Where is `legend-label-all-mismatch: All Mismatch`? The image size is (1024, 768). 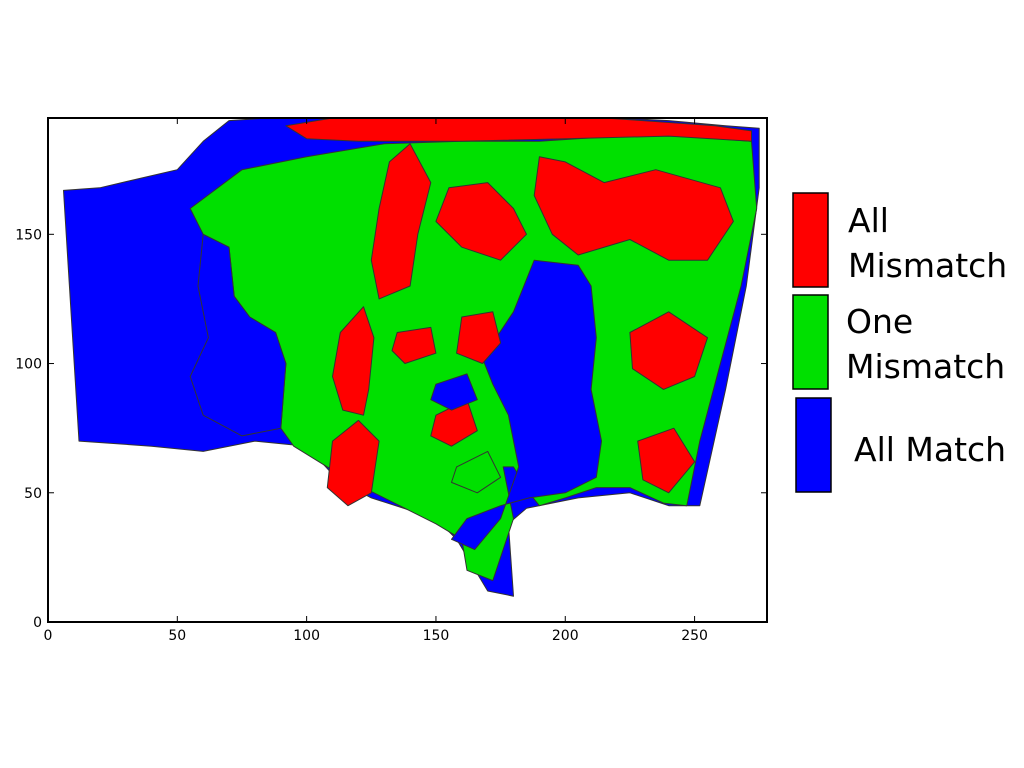
legend-label-all-mismatch: All Mismatch is located at coordinates (927, 243).